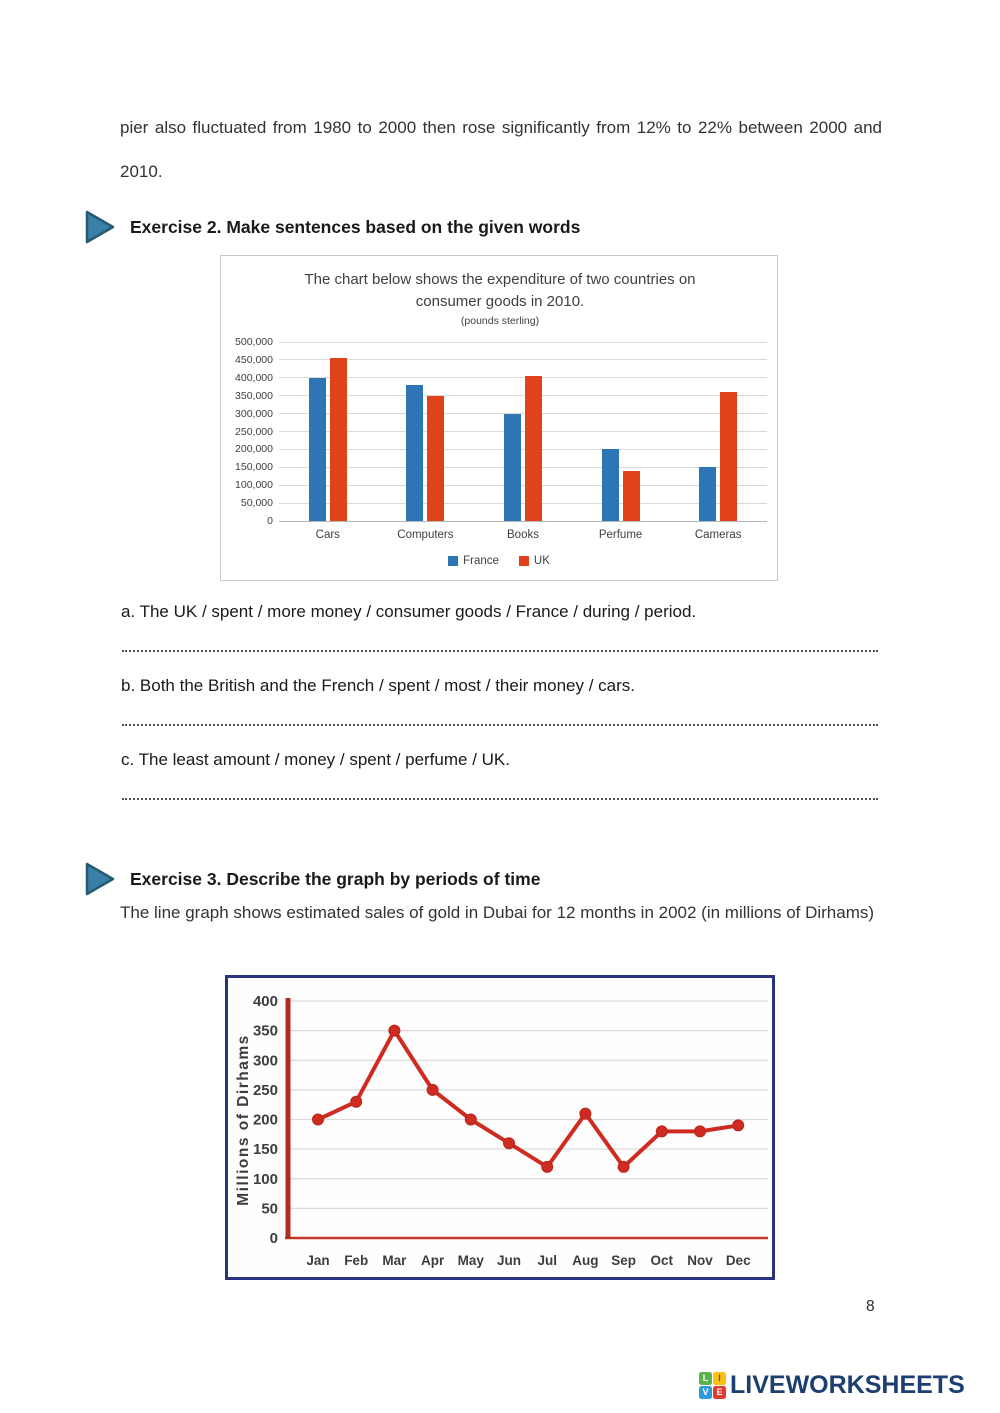  I want to click on bar-group-perfume, so click(620, 485).